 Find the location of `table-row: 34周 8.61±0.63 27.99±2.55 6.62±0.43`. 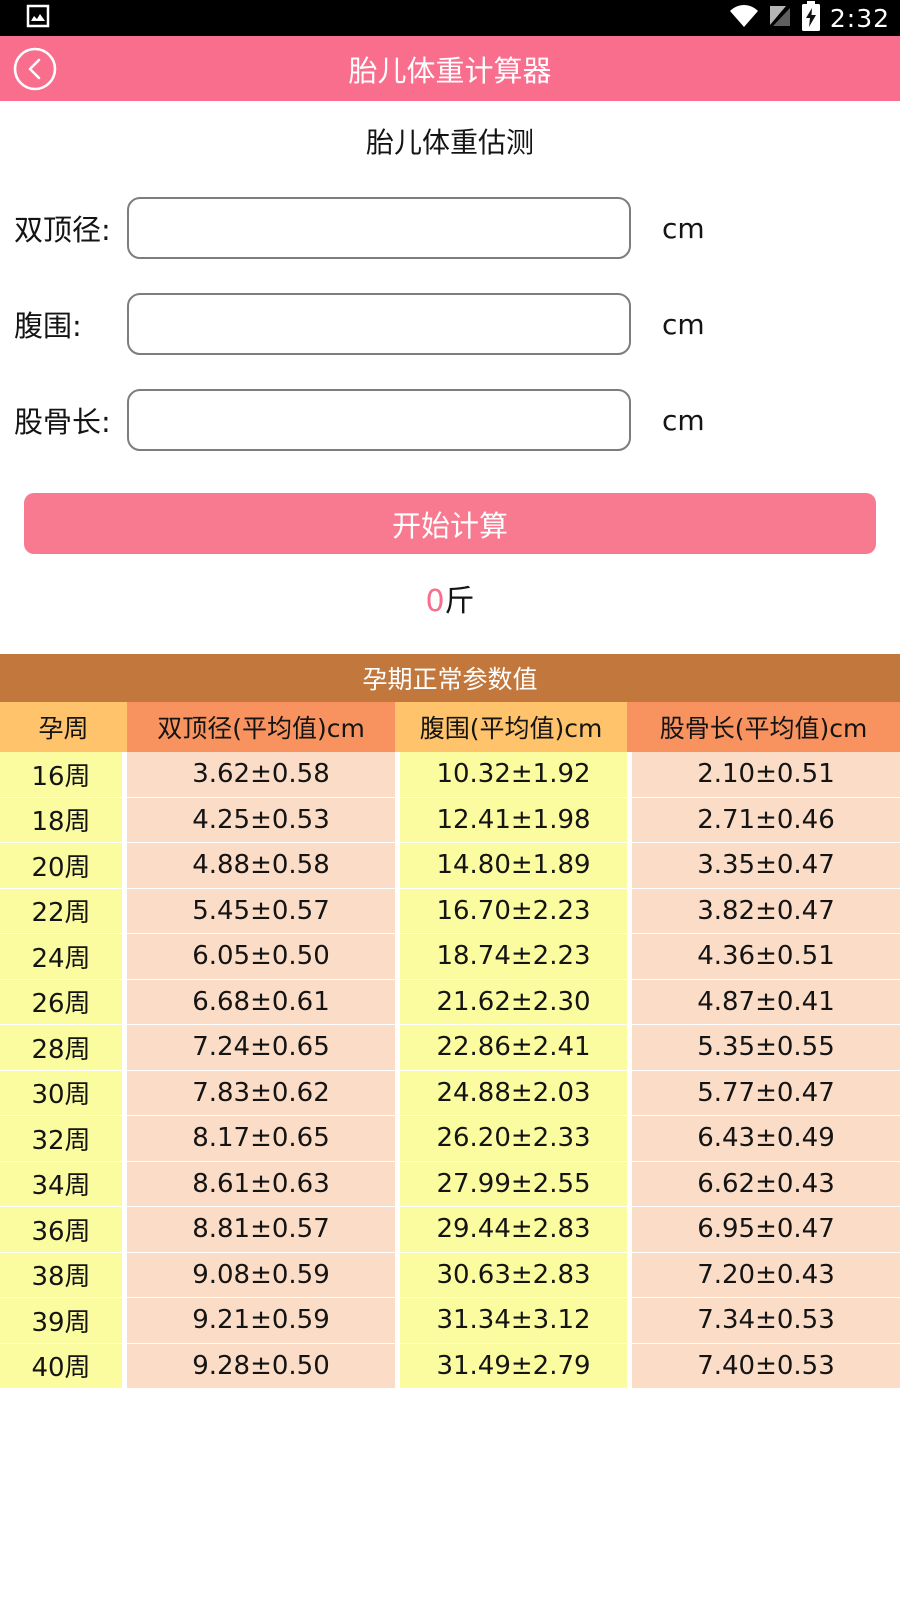

table-row: 34周 8.61±0.63 27.99±2.55 6.62±0.43 is located at coordinates (450, 1183).